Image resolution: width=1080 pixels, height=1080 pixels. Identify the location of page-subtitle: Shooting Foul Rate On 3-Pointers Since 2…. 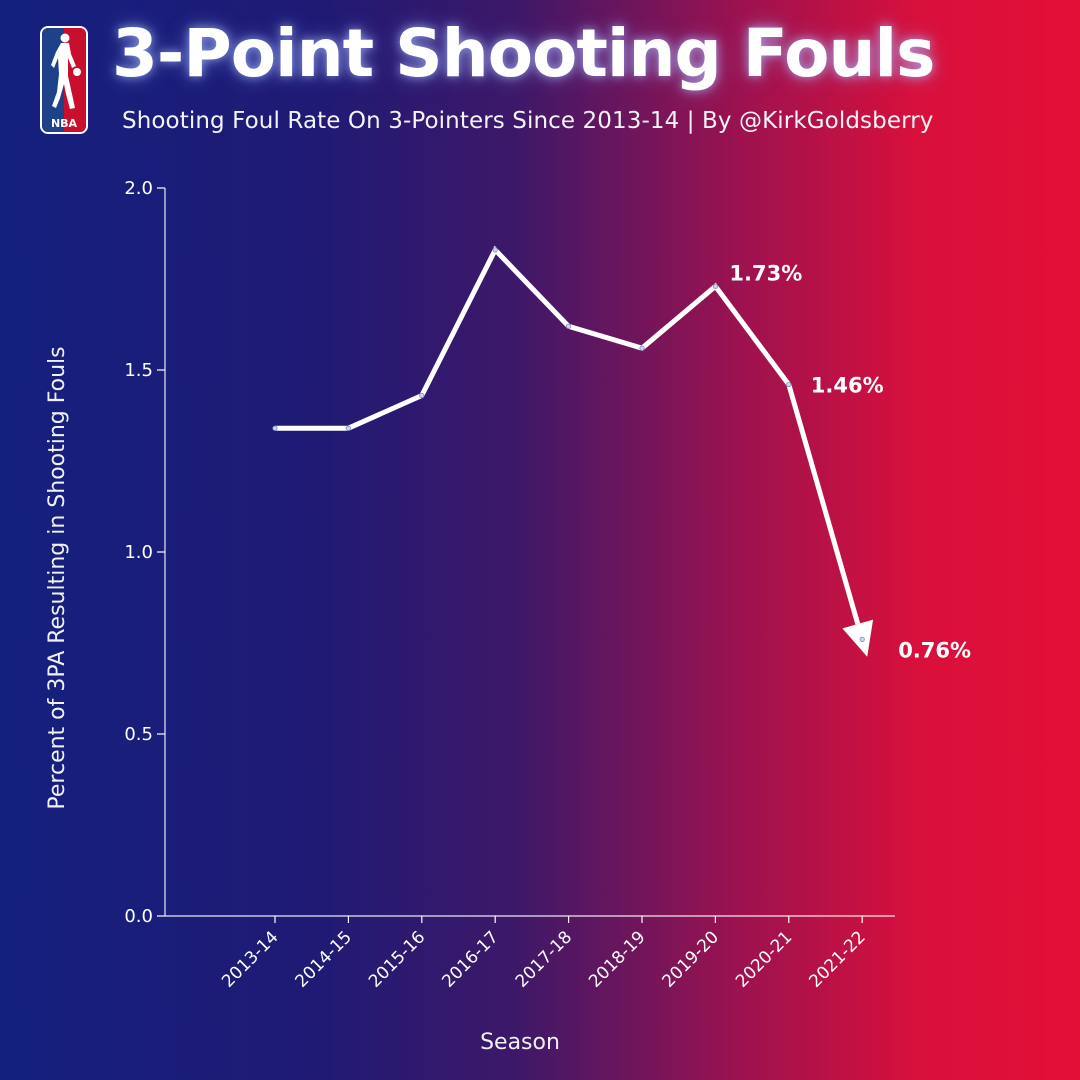
(528, 121).